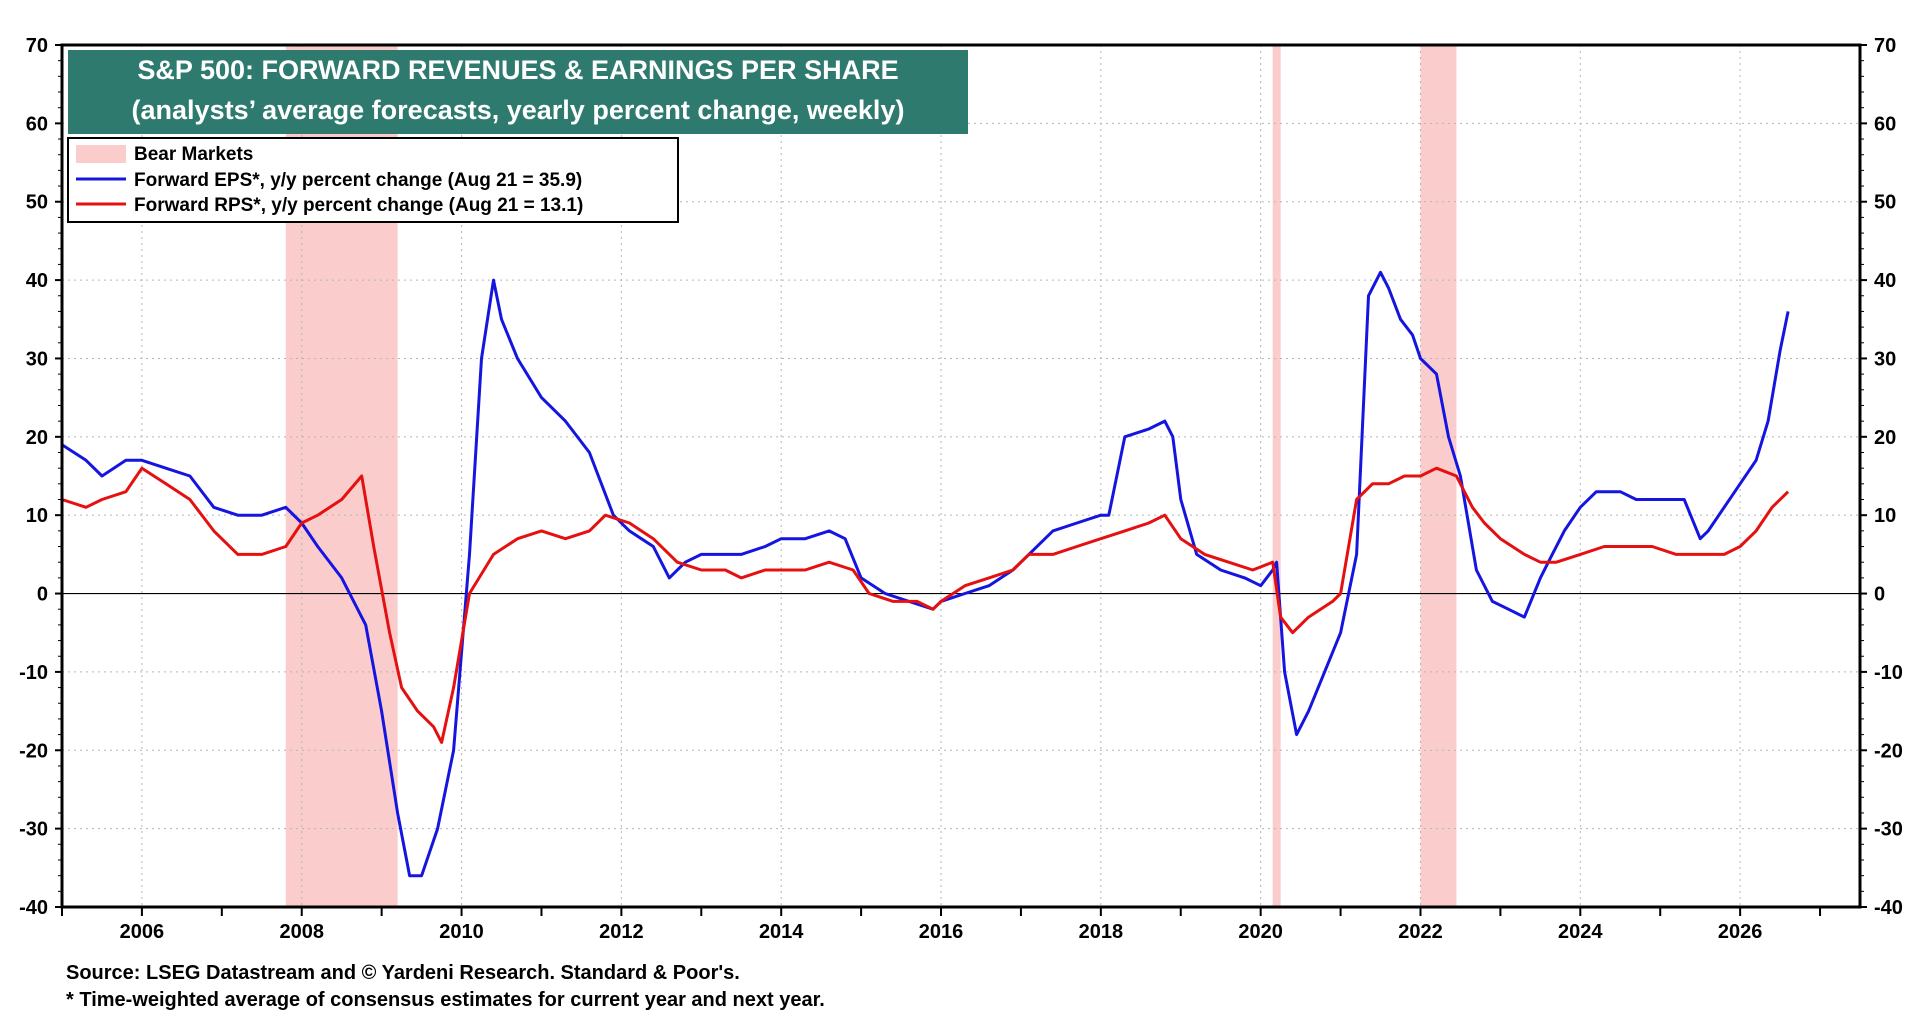  I want to click on y-tick-label-right: -20, so click(1888, 751).